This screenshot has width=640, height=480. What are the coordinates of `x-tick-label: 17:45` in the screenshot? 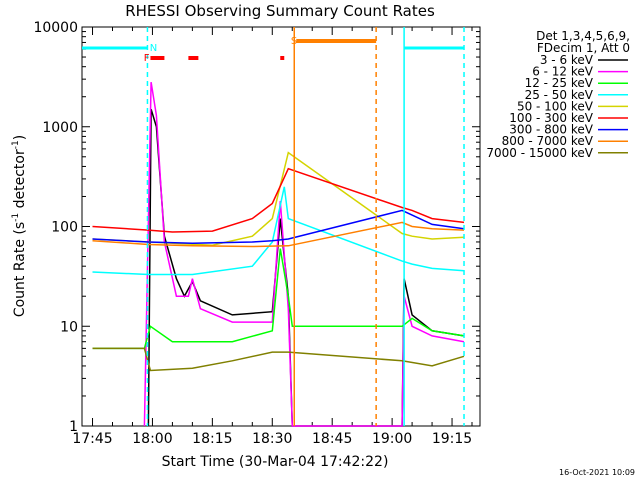 It's located at (92, 439).